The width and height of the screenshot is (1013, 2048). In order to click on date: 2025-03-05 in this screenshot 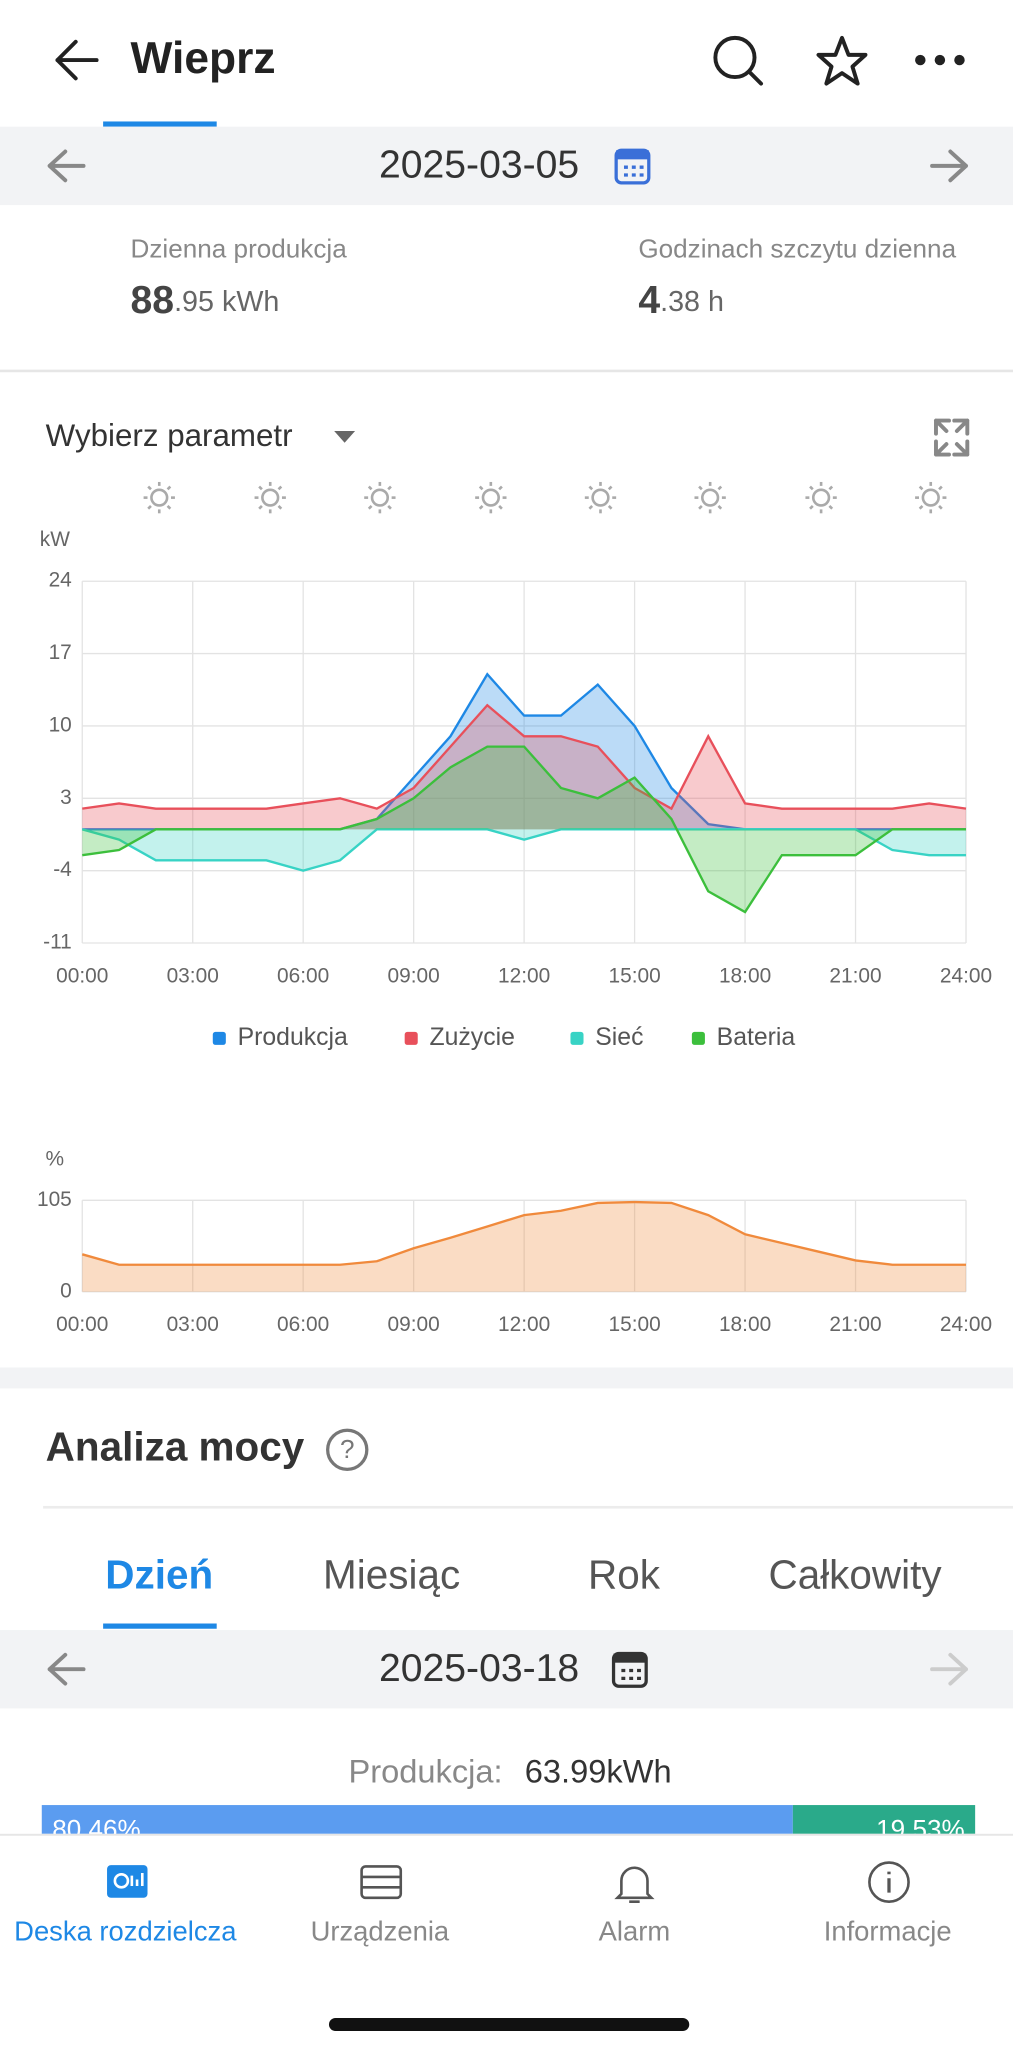, I will do `click(479, 165)`.